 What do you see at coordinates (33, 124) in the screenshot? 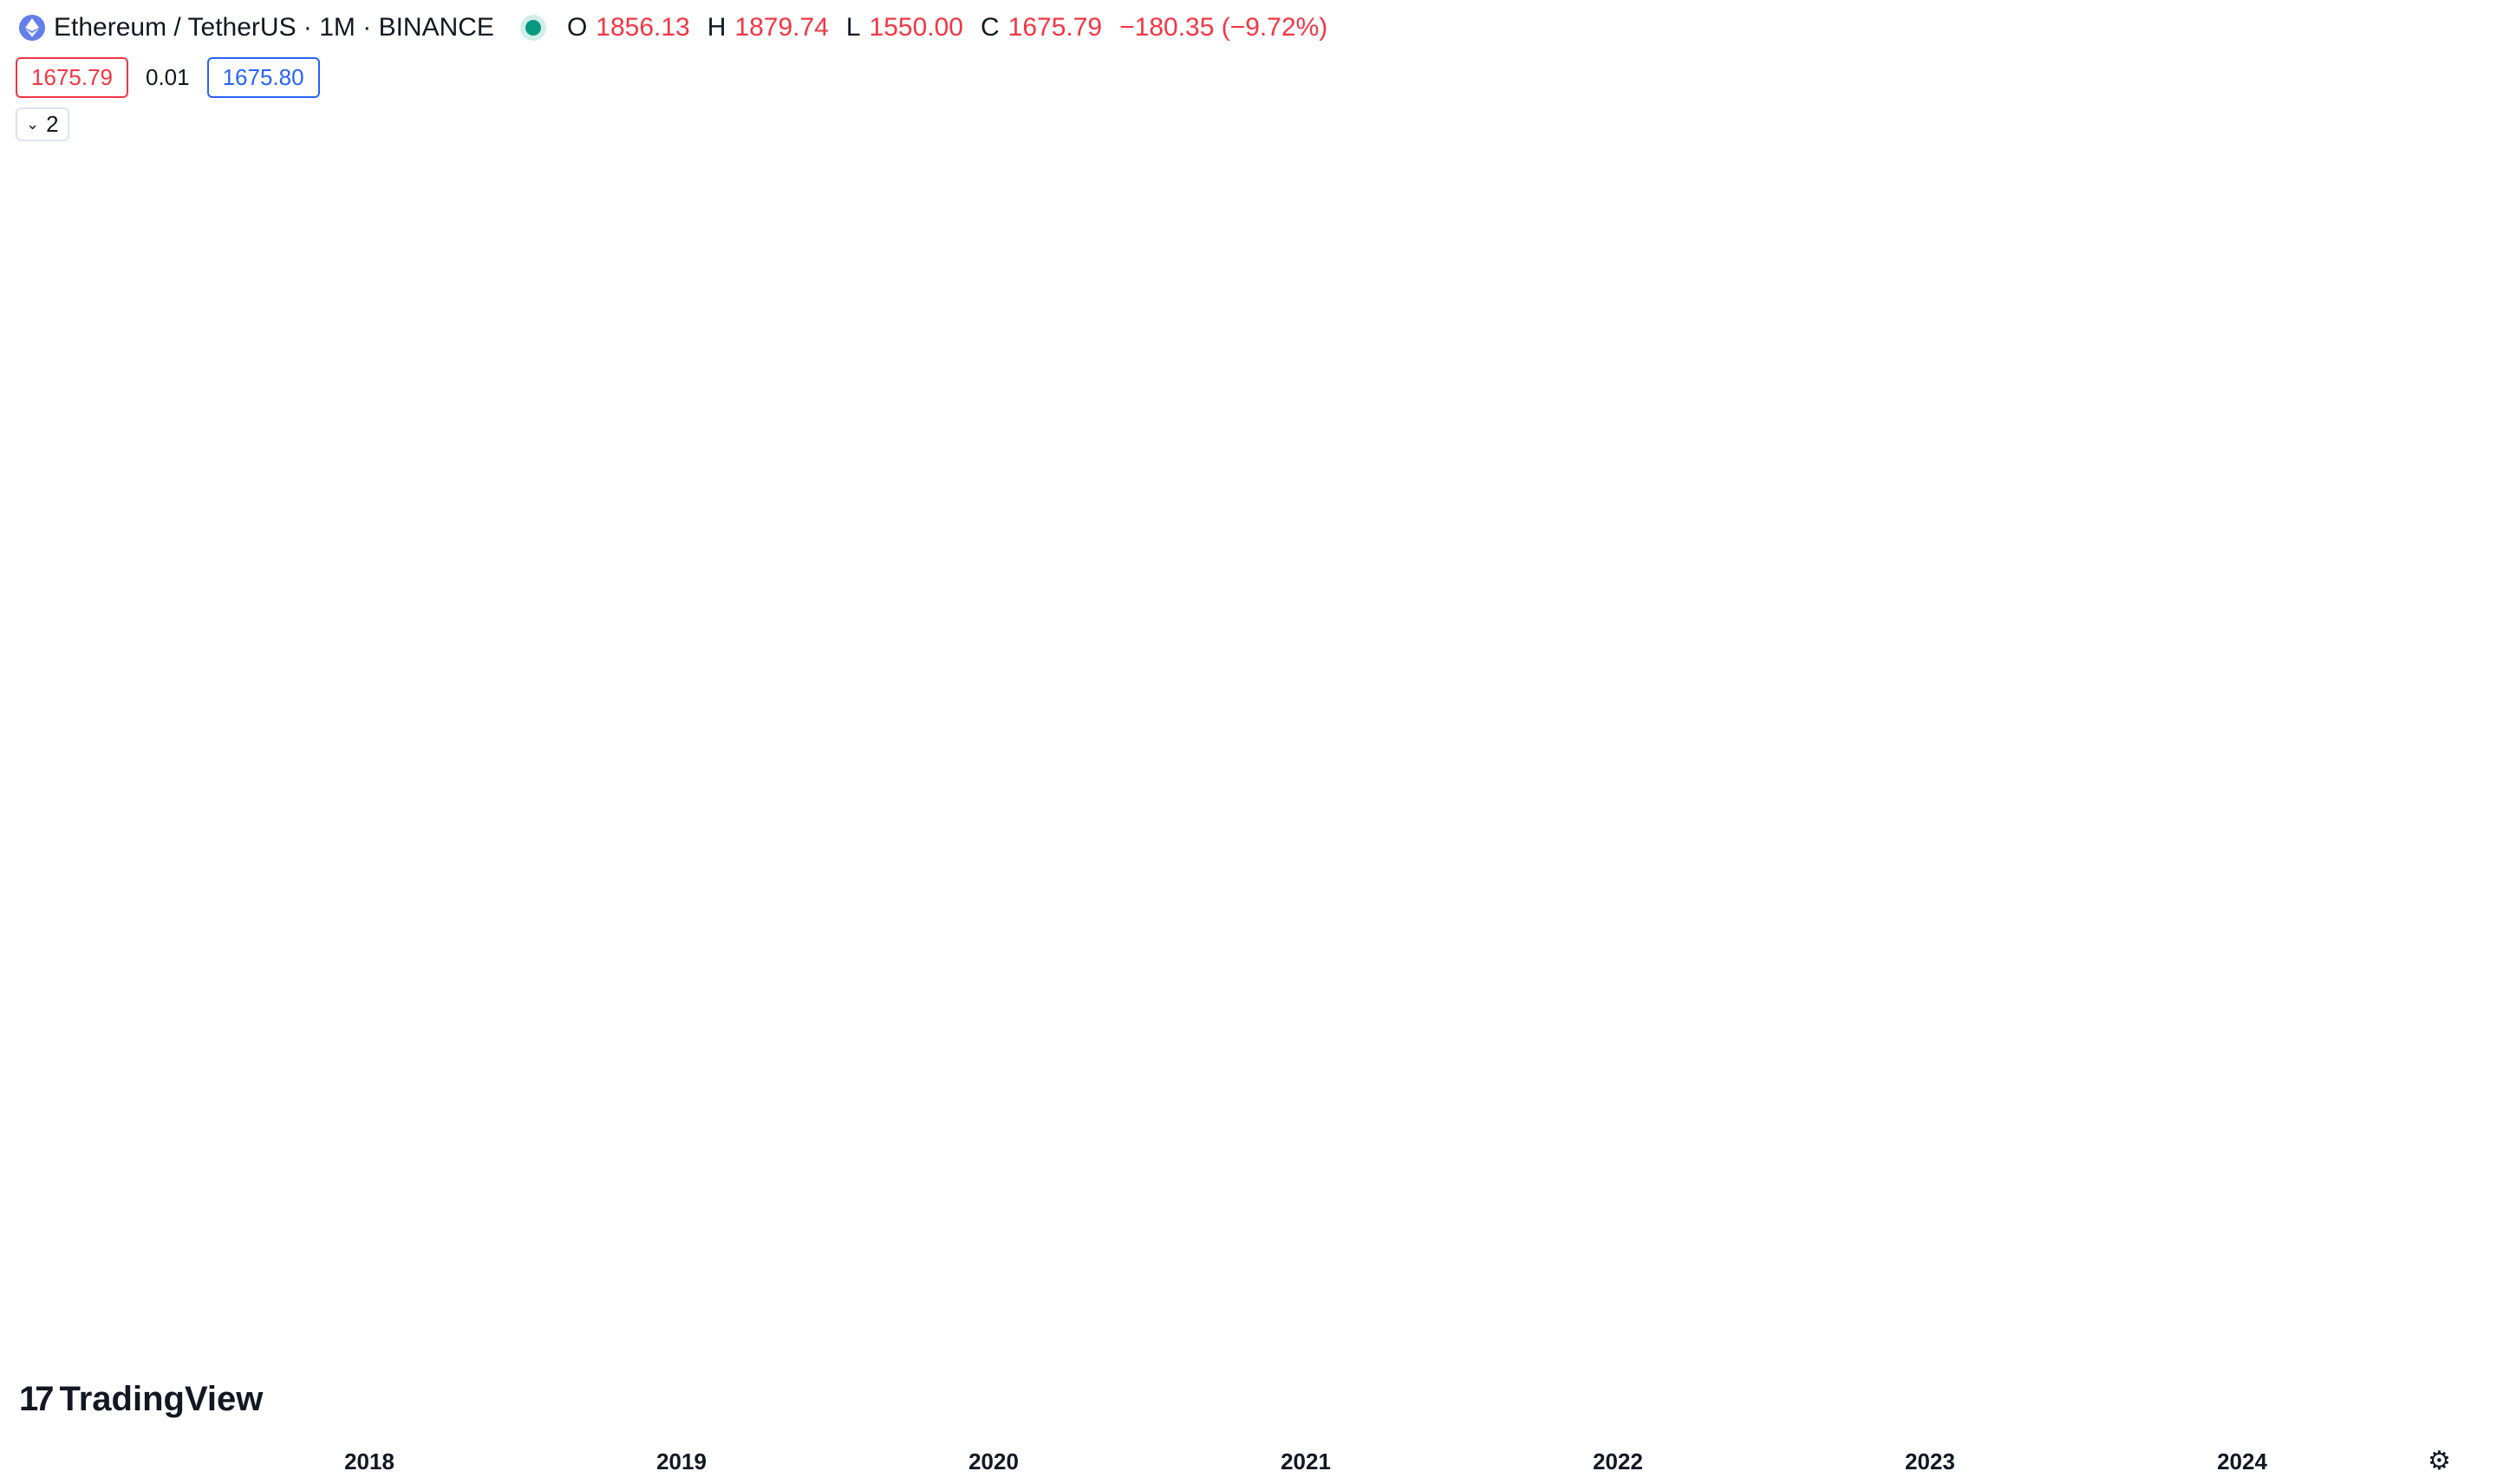
I see `chevron-down-icon: ⌄` at bounding box center [33, 124].